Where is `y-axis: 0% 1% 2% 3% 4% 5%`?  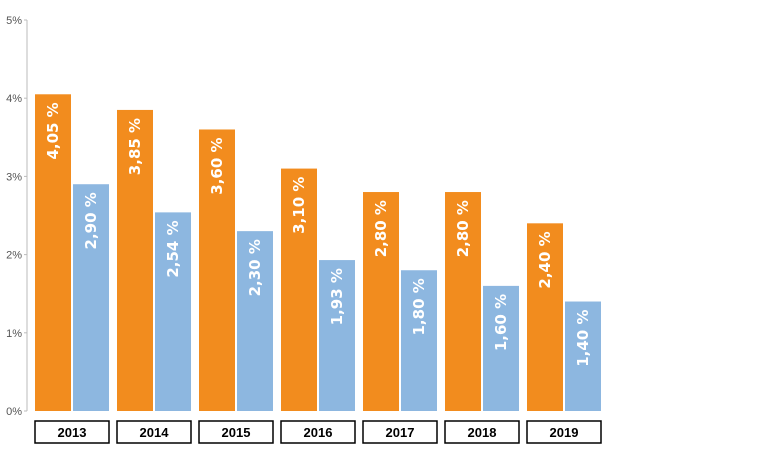 y-axis: 0% 1% 2% 3% 4% 5% is located at coordinates (17, 216).